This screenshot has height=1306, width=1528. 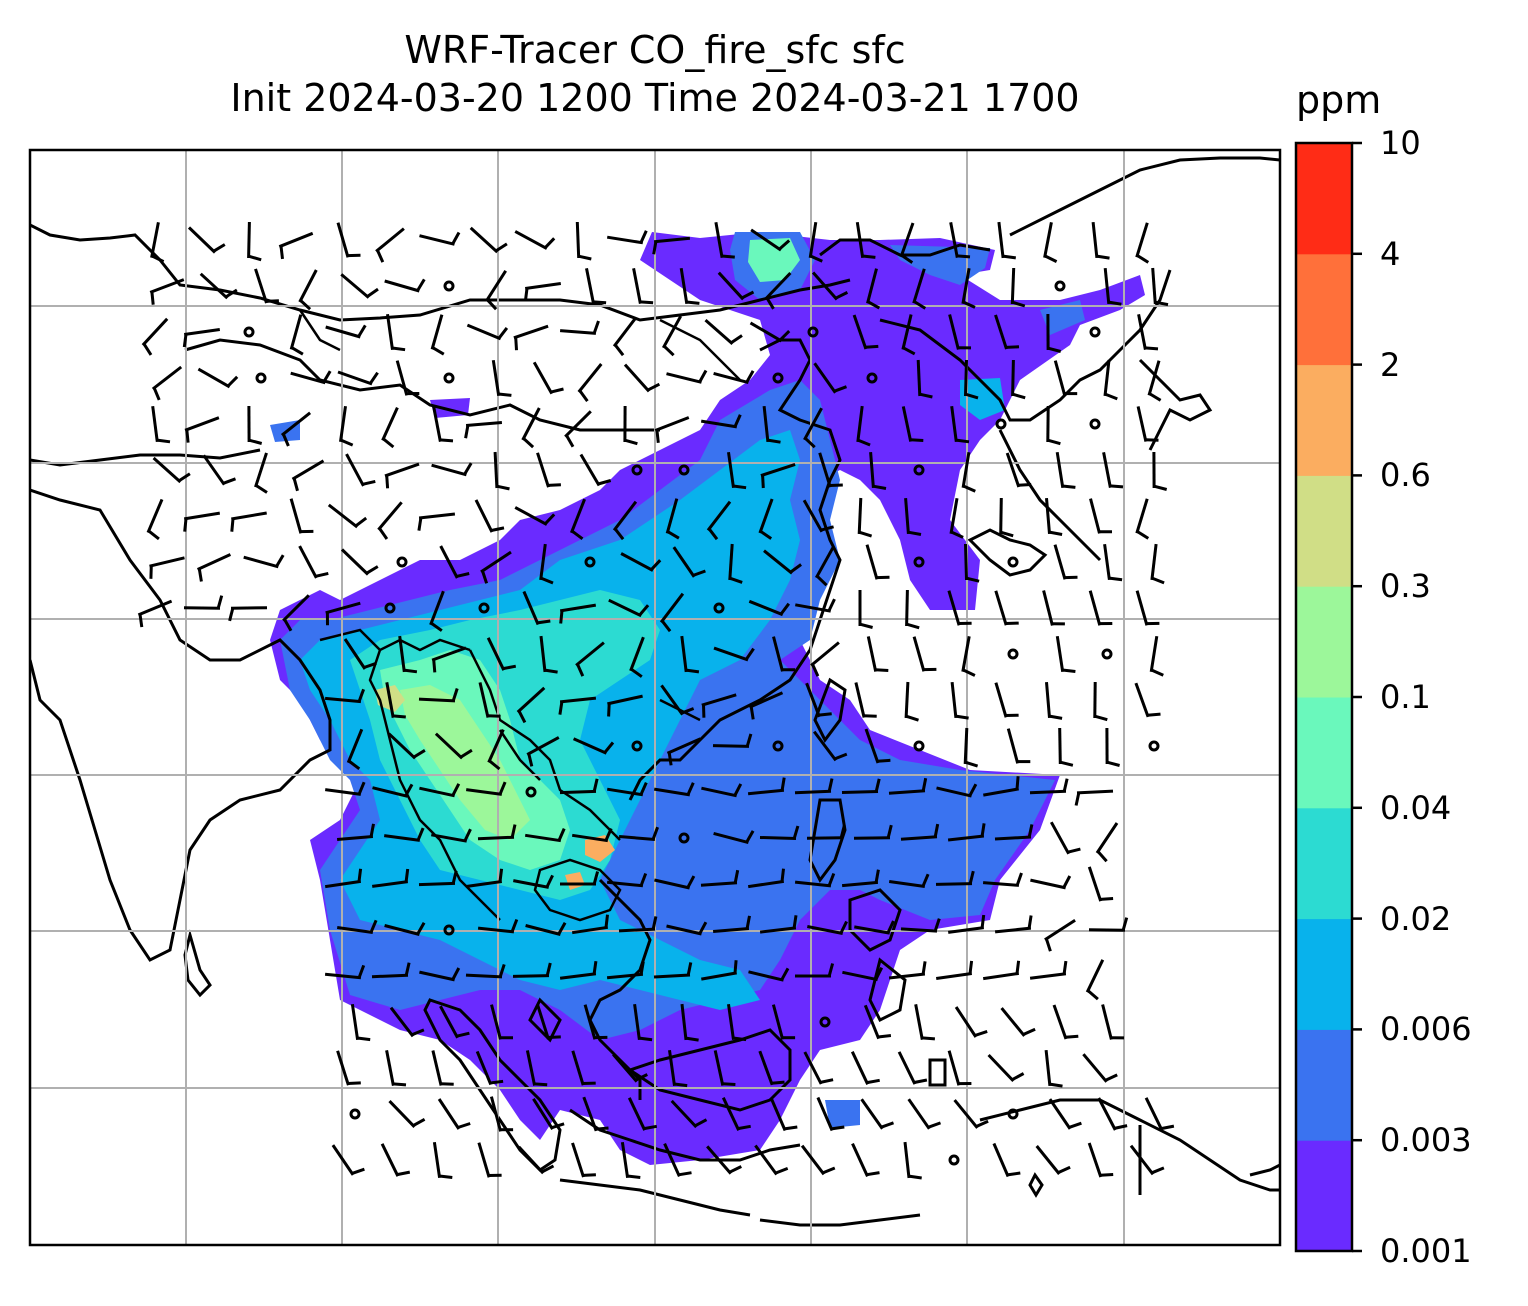 What do you see at coordinates (842, 1114) in the screenshot?
I see `tracer-patch-south` at bounding box center [842, 1114].